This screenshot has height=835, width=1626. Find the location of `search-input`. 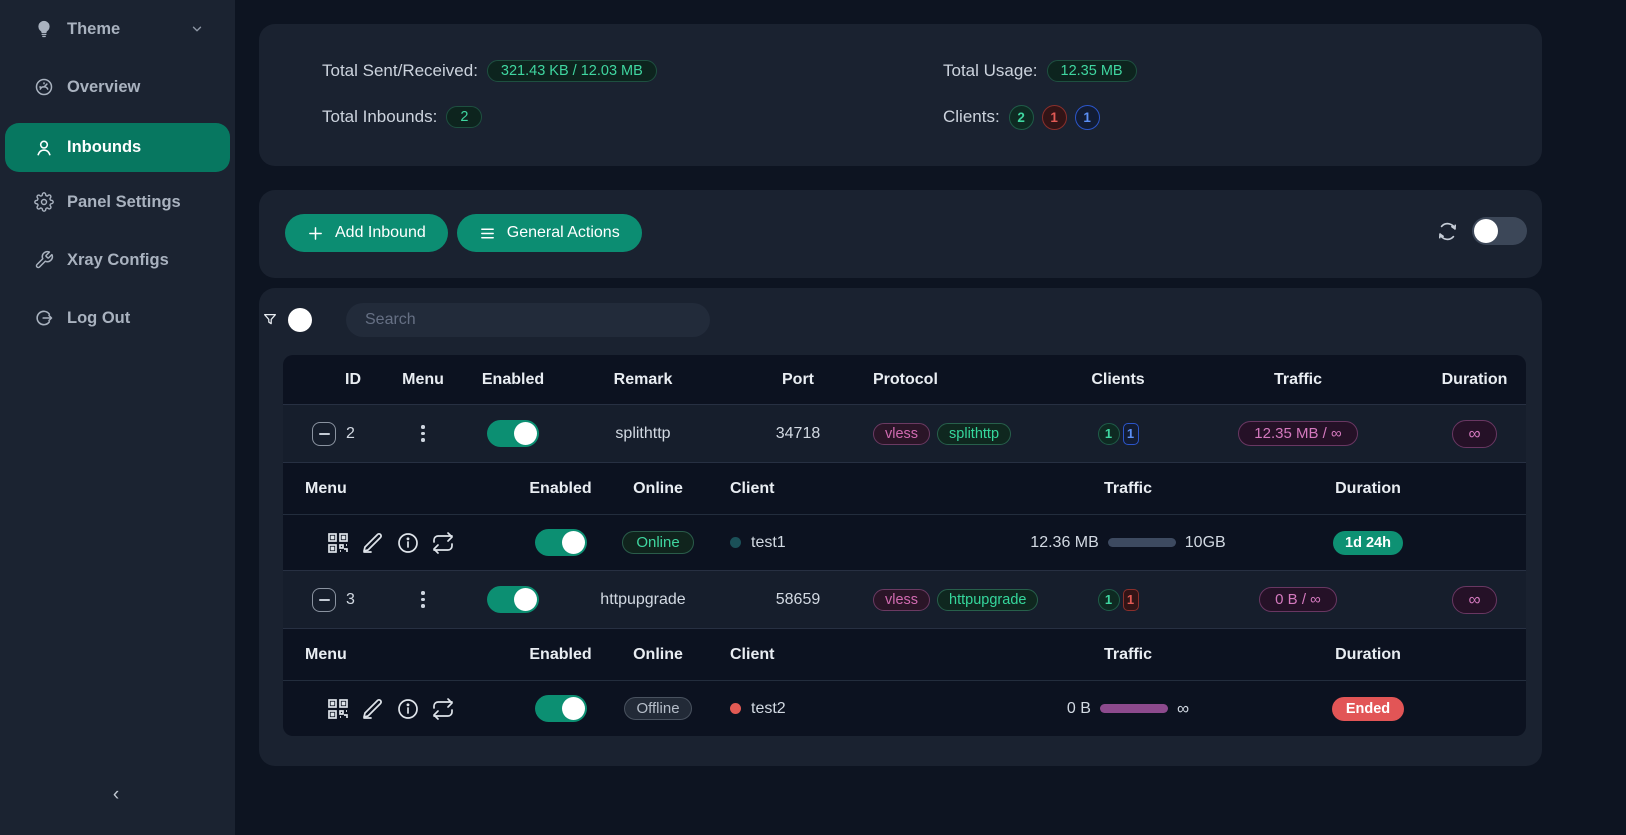

search-input is located at coordinates (528, 320).